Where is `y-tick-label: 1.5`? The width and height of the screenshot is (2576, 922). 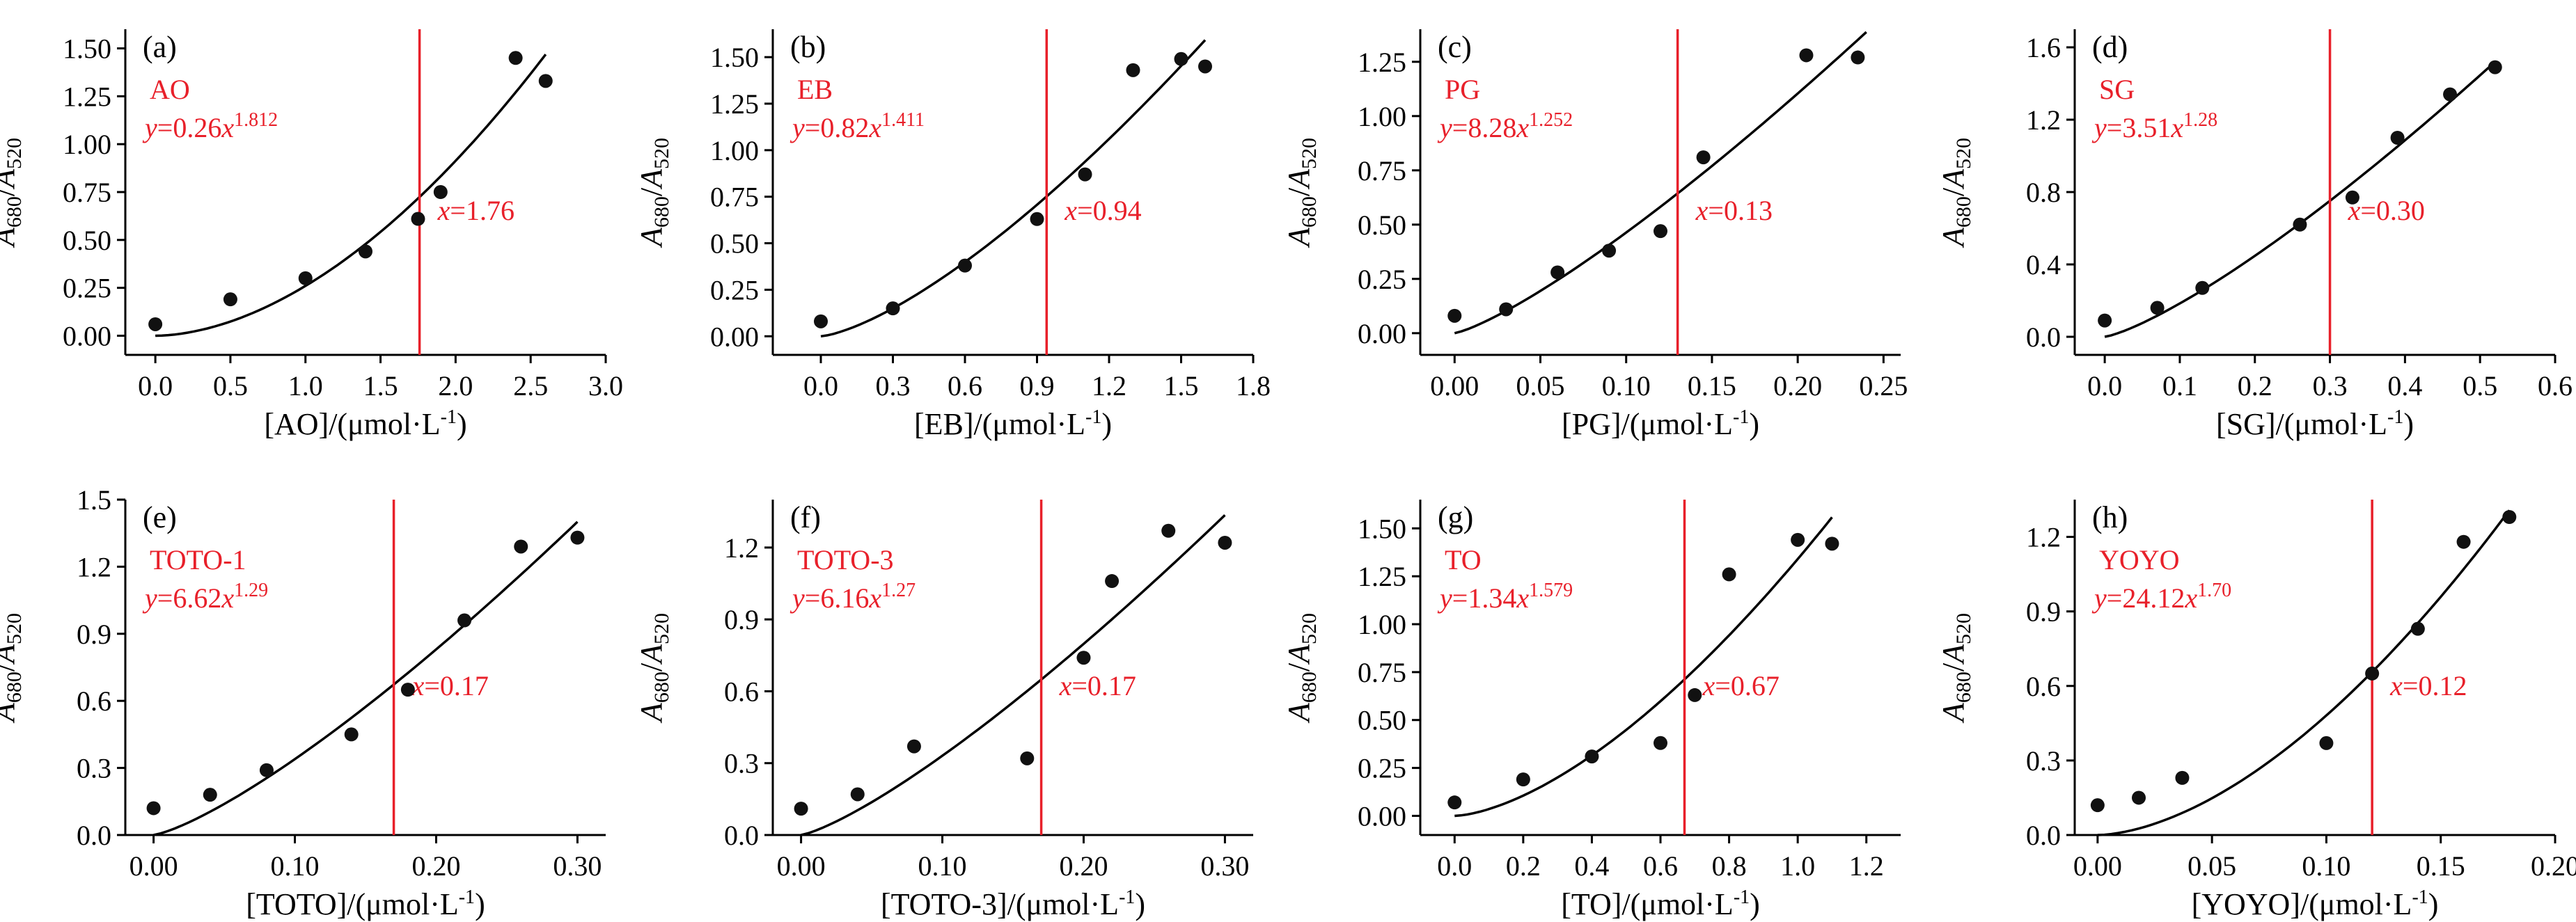 y-tick-label: 1.5 is located at coordinates (94, 500).